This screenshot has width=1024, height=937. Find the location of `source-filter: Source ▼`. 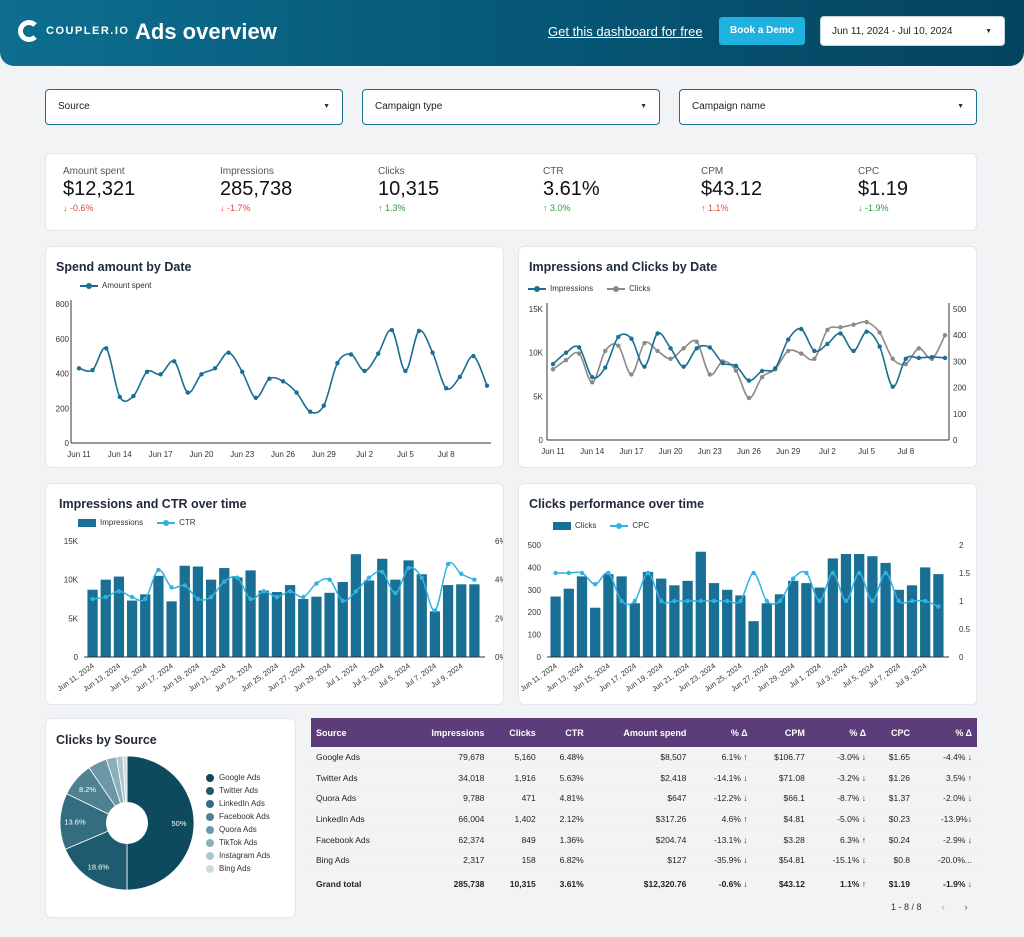

source-filter: Source ▼ is located at coordinates (194, 107).